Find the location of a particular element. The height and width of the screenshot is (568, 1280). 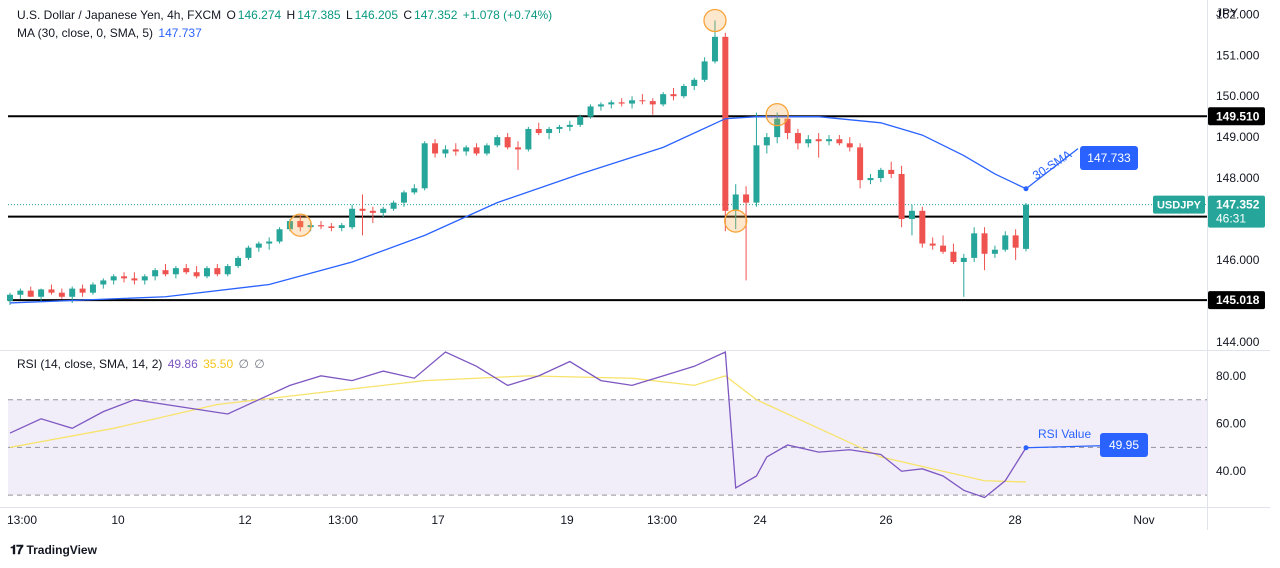

high-value: 147.385 is located at coordinates (319, 15).